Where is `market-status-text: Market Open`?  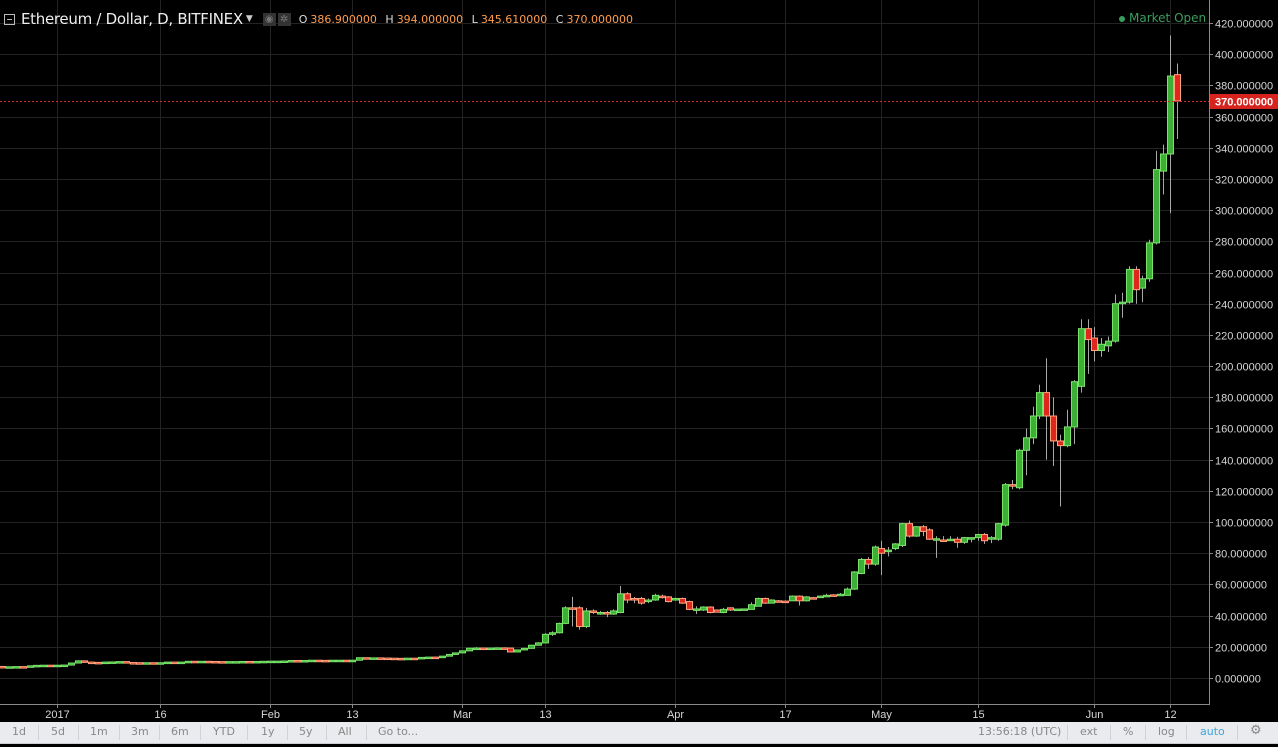
market-status-text: Market Open is located at coordinates (1168, 18).